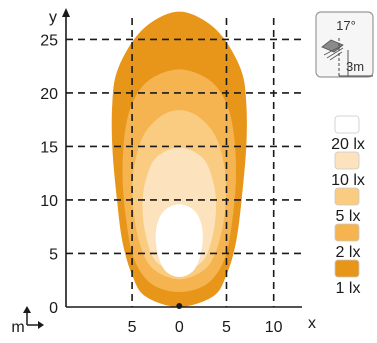 The width and height of the screenshot is (377, 343). I want to click on y-axis-label: y, so click(53, 17).